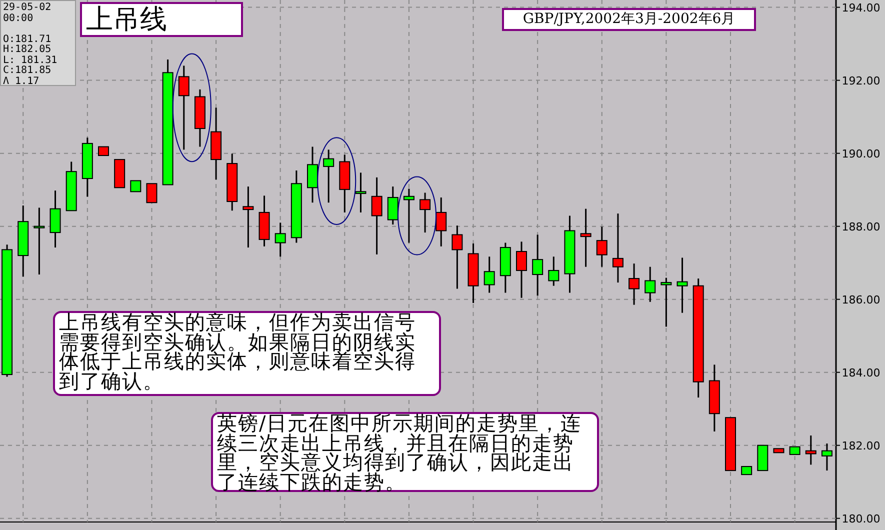 The image size is (885, 530). I want to click on y-tick-label: 186.00, so click(861, 299).